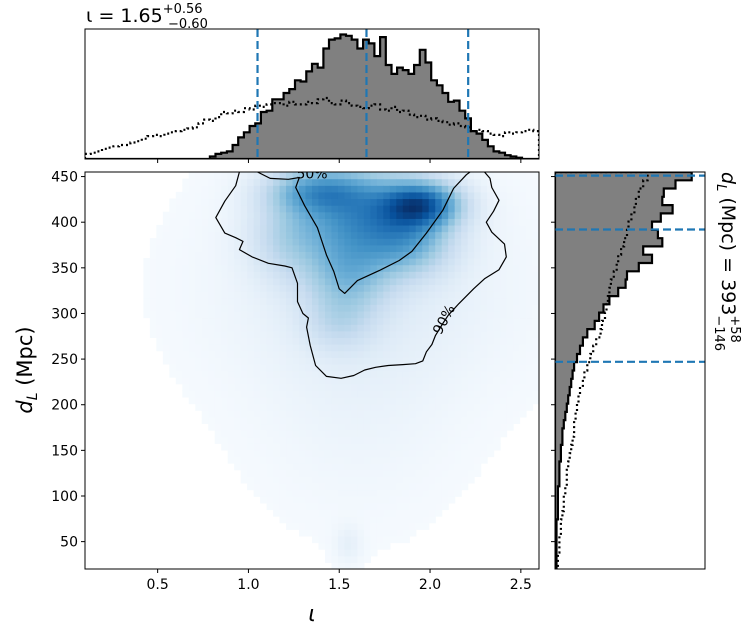 The image size is (753, 635). What do you see at coordinates (624, 370) in the screenshot?
I see `posterior-histogram` at bounding box center [624, 370].